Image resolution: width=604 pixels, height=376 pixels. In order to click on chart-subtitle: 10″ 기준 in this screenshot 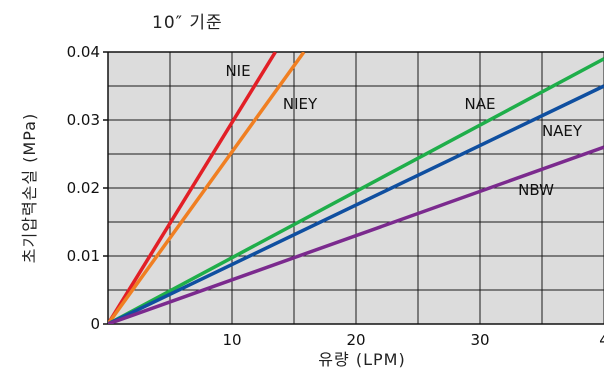, I will do `click(187, 23)`.